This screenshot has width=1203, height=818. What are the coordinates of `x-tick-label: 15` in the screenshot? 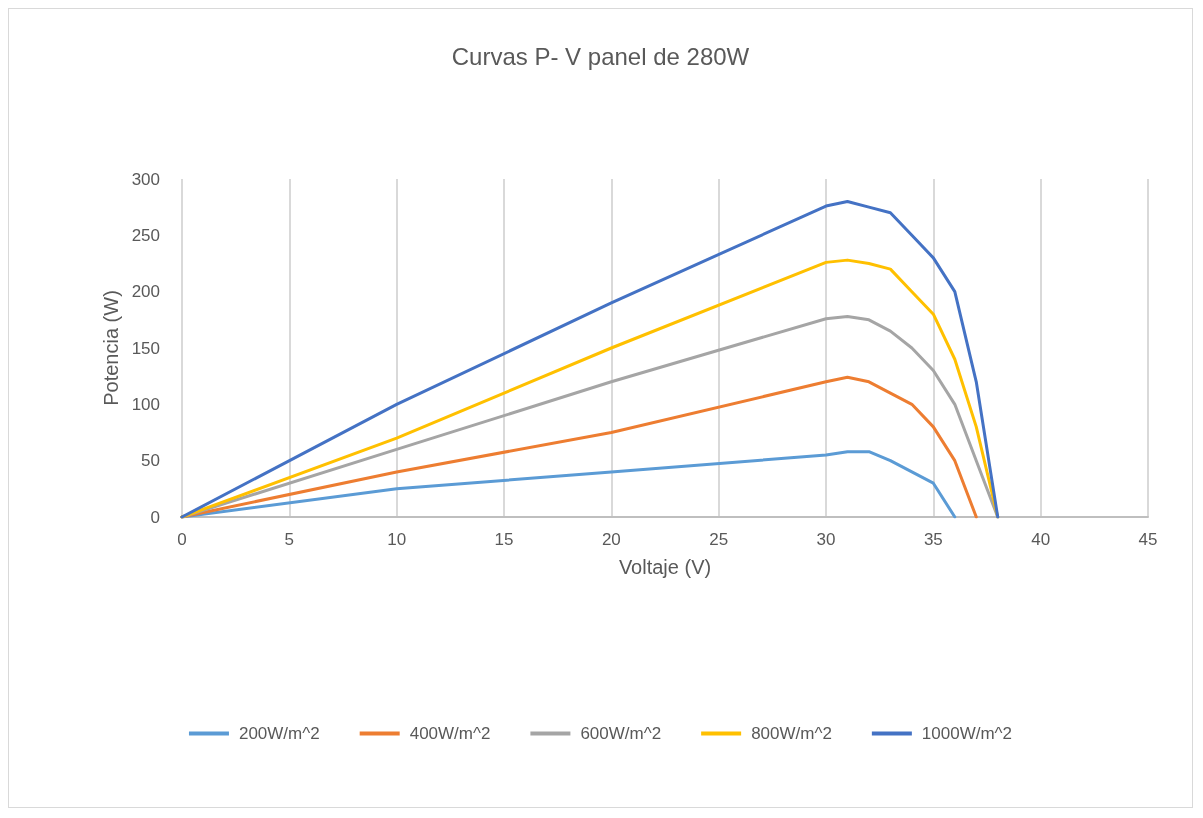 It's located at (504, 539).